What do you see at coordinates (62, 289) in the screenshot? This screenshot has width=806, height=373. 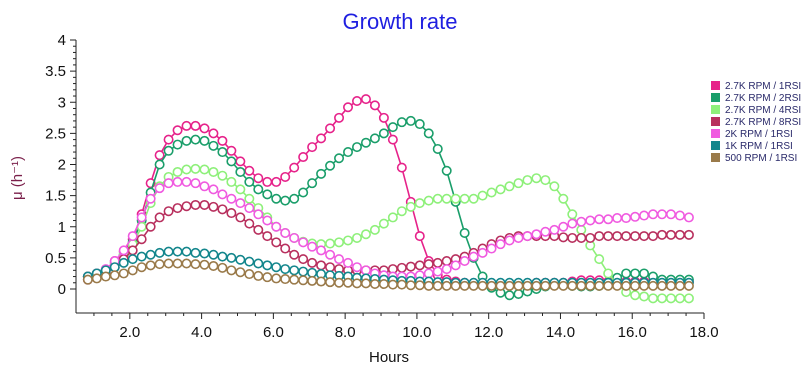 I see `y-tick-label: 0` at bounding box center [62, 289].